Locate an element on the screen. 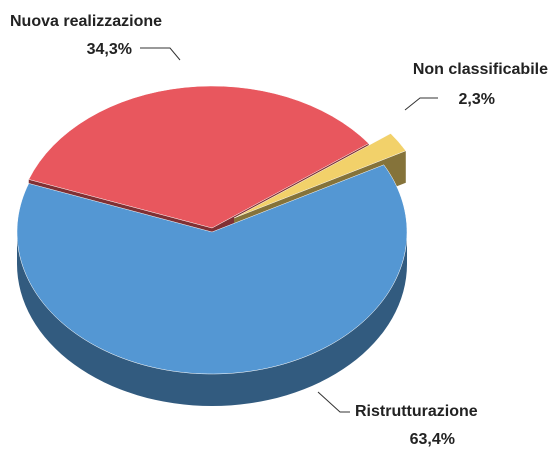 The image size is (550, 452). slice is located at coordinates (320, 176).